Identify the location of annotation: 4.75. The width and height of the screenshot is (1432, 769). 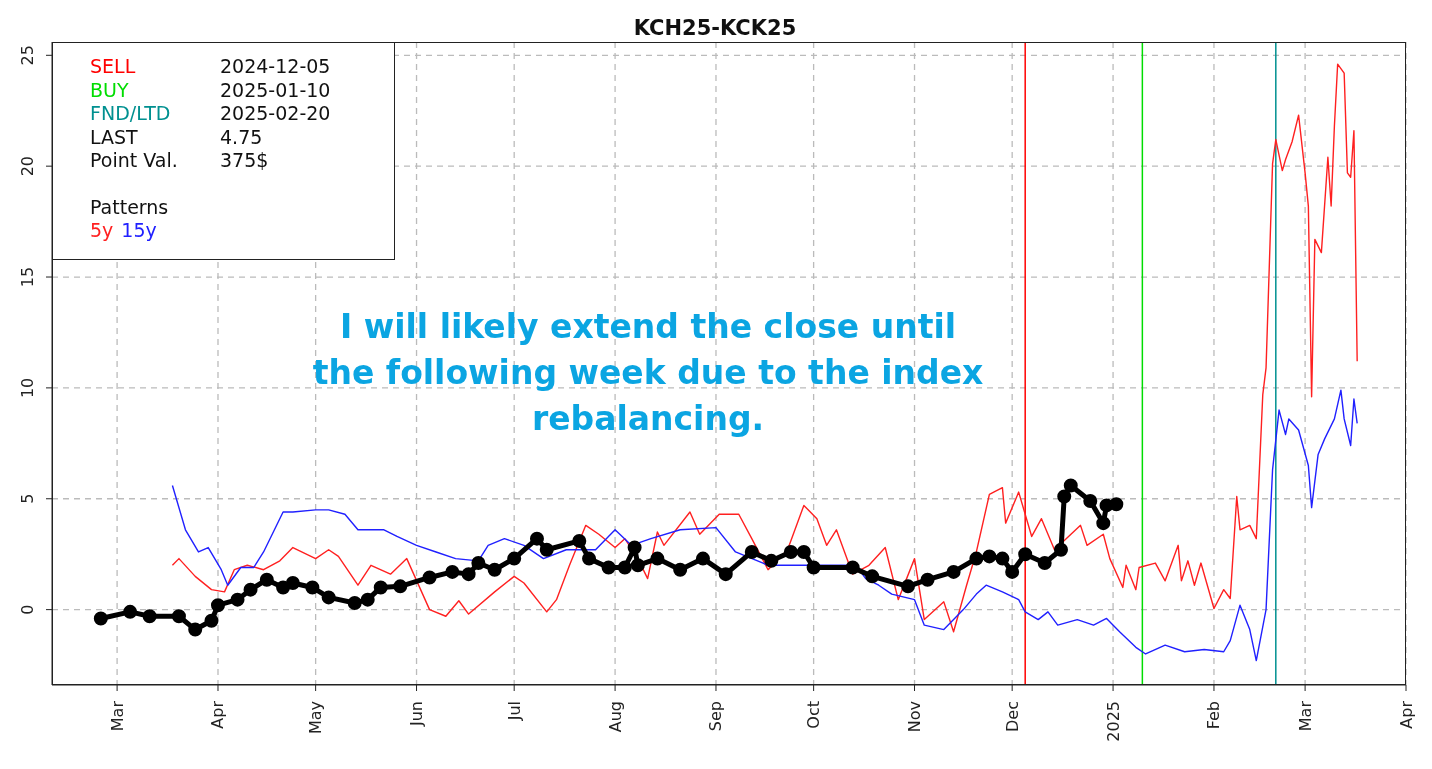
(241, 137).